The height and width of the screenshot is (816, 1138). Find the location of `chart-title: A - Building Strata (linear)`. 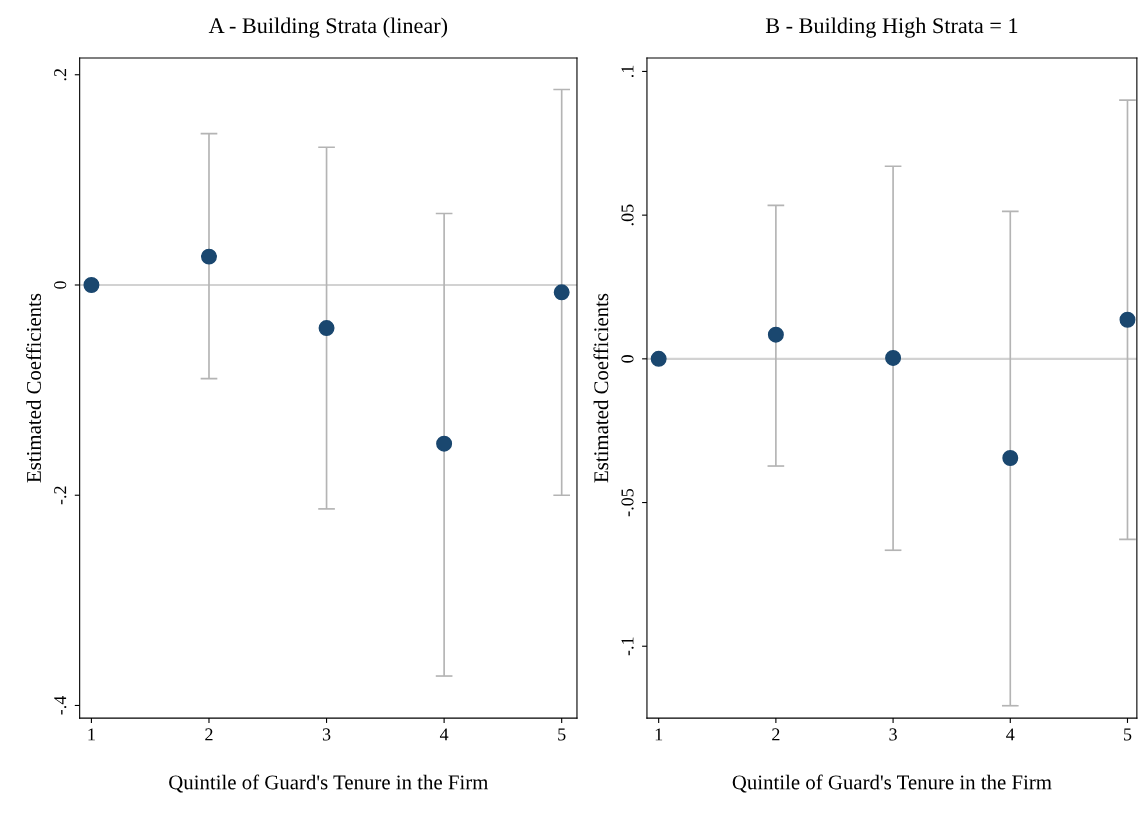

chart-title: A - Building Strata (linear) is located at coordinates (328, 27).